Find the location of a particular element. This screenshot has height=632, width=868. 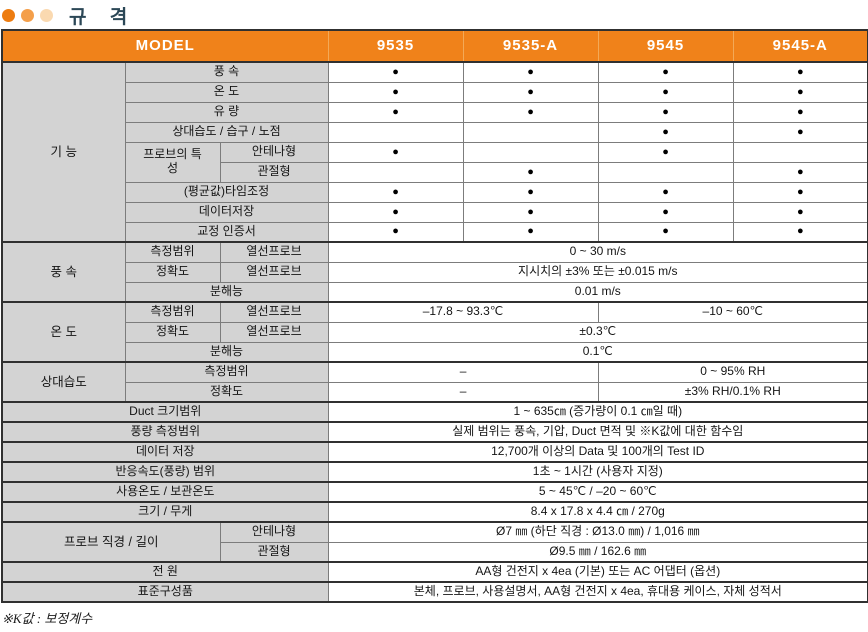

table-row: 사용온도 / 보관온도 5 ~ 45℃ / –20 ~ 60℃ is located at coordinates (434, 492).